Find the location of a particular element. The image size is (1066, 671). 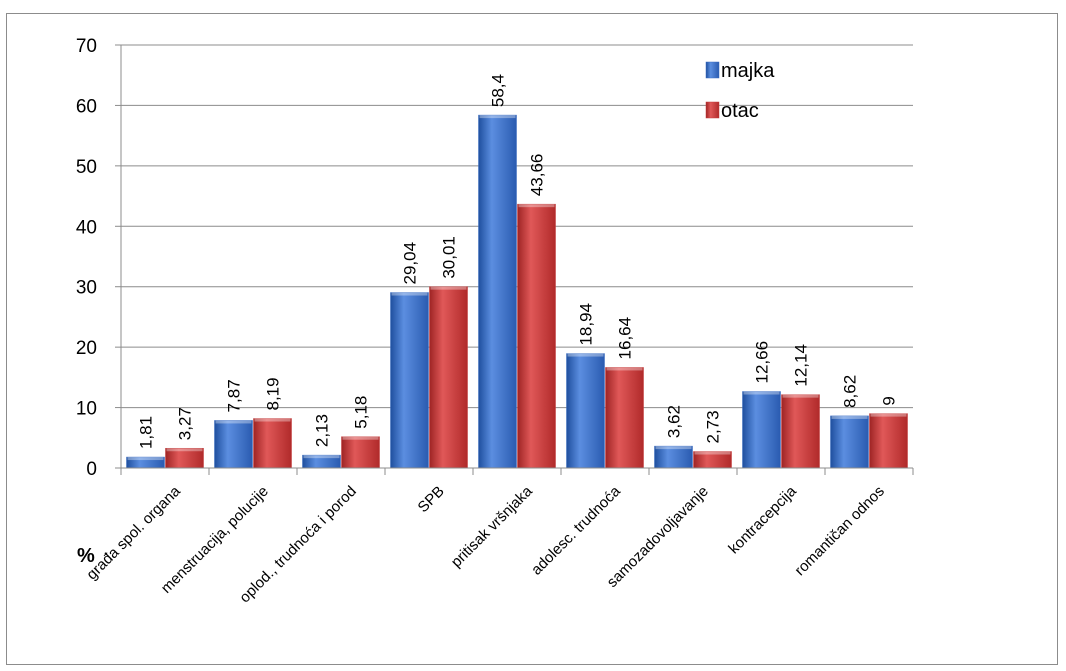

data-label-majka: 3,62 is located at coordinates (674, 421).